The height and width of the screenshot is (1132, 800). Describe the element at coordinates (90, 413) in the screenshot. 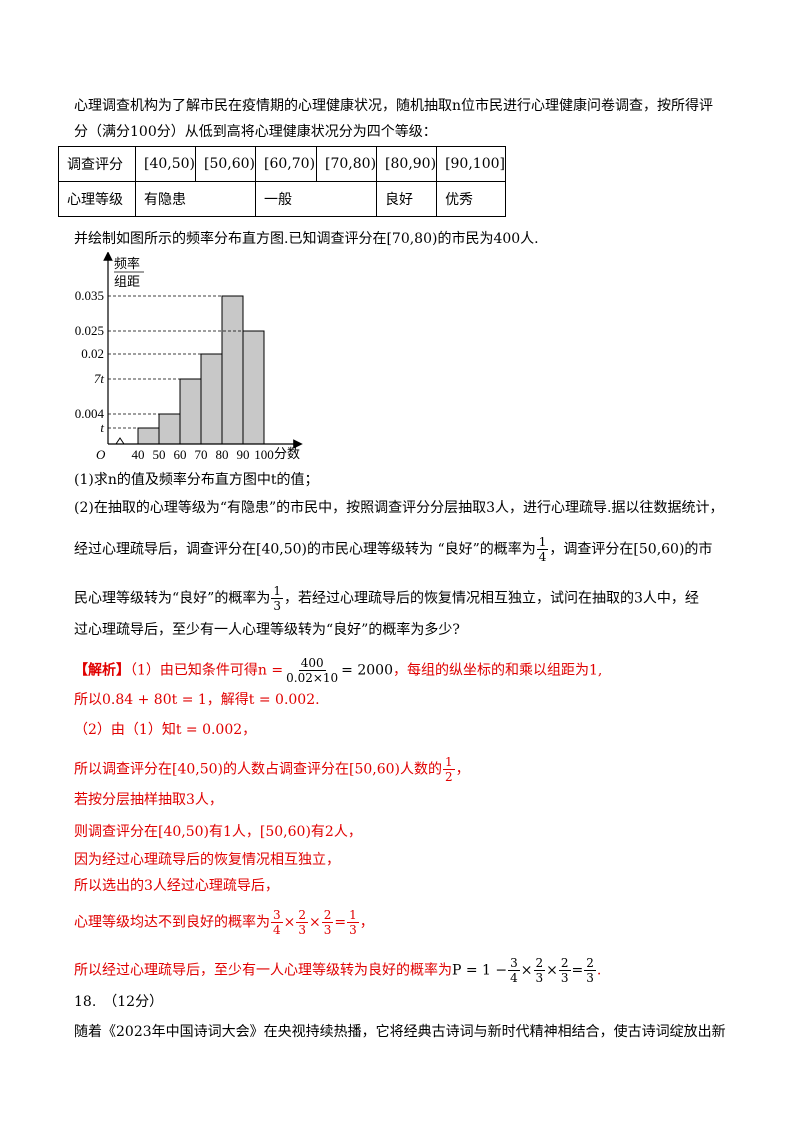

I see `y-tick-label: 0.004` at that location.